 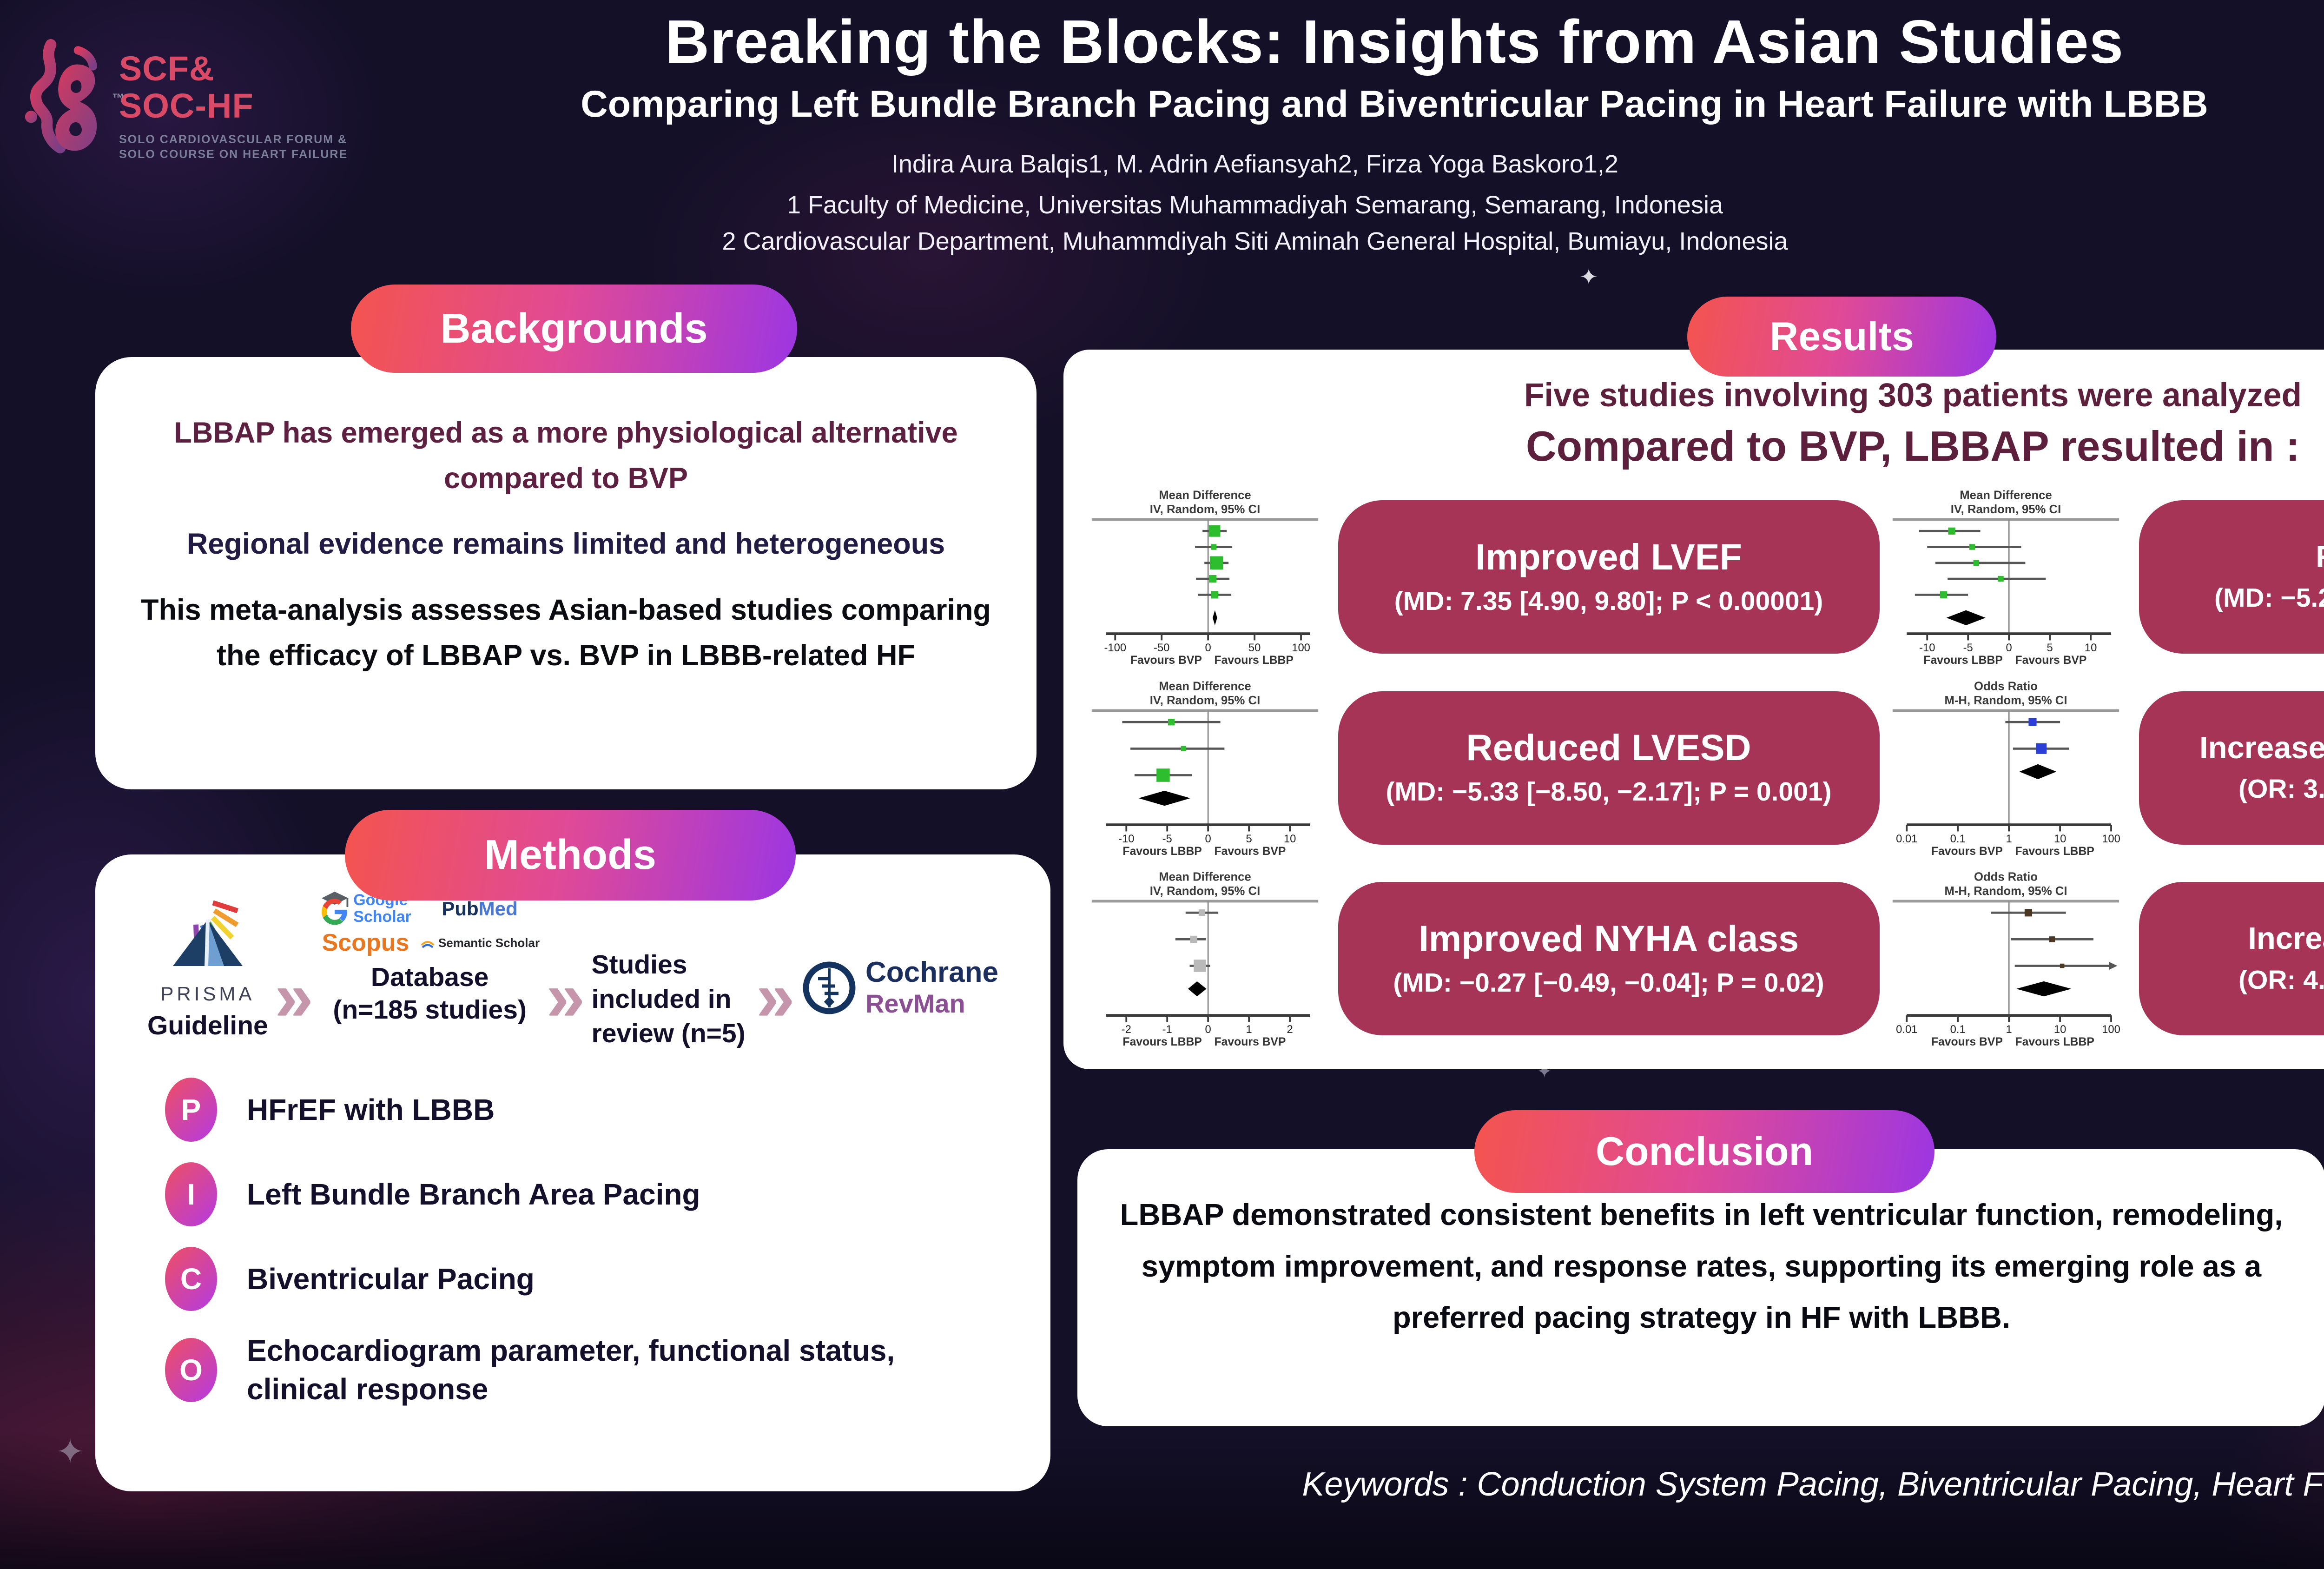 What do you see at coordinates (207, 994) in the screenshot?
I see `prisma-wordmark: PRISMA` at bounding box center [207, 994].